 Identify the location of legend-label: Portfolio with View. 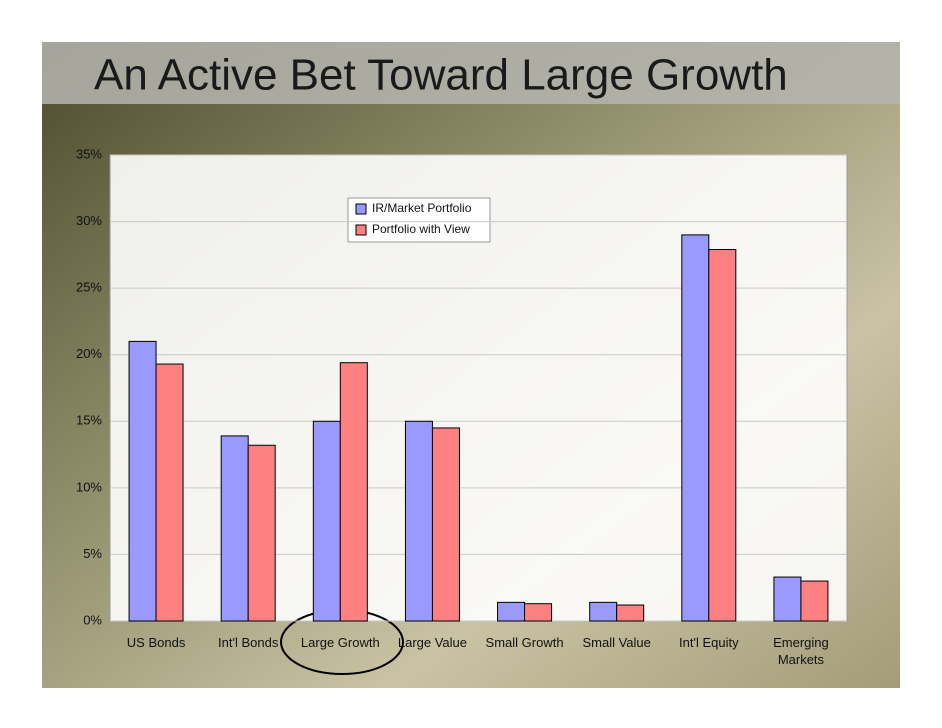
(421, 229).